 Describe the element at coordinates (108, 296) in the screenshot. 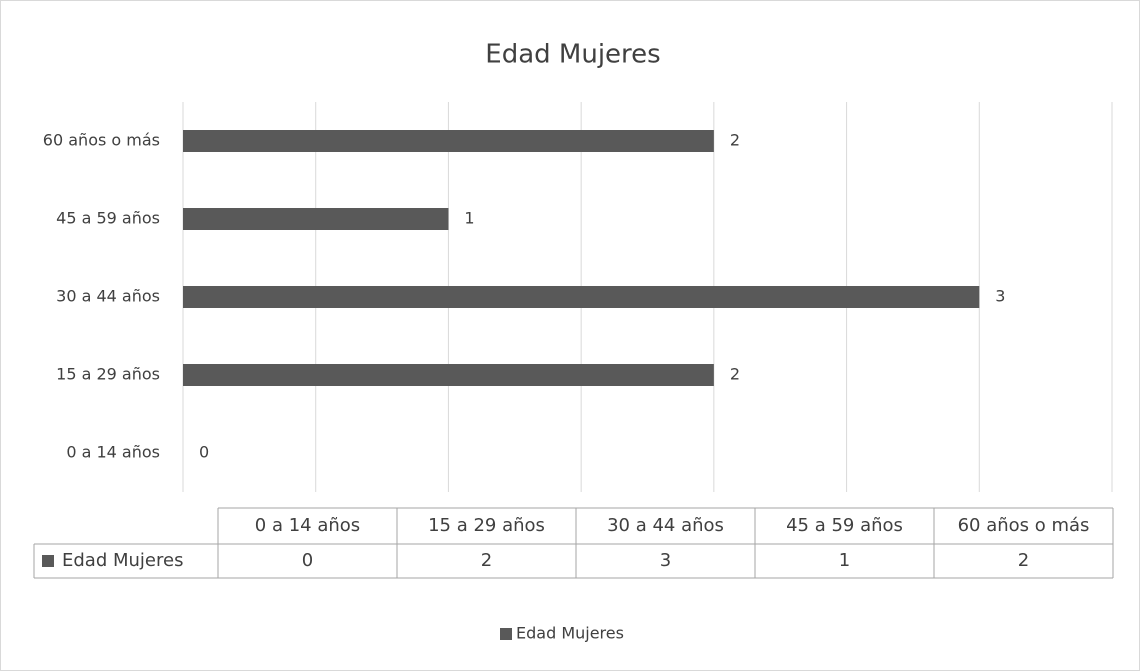

I see `y-tick-label: 30 a 44 años` at that location.